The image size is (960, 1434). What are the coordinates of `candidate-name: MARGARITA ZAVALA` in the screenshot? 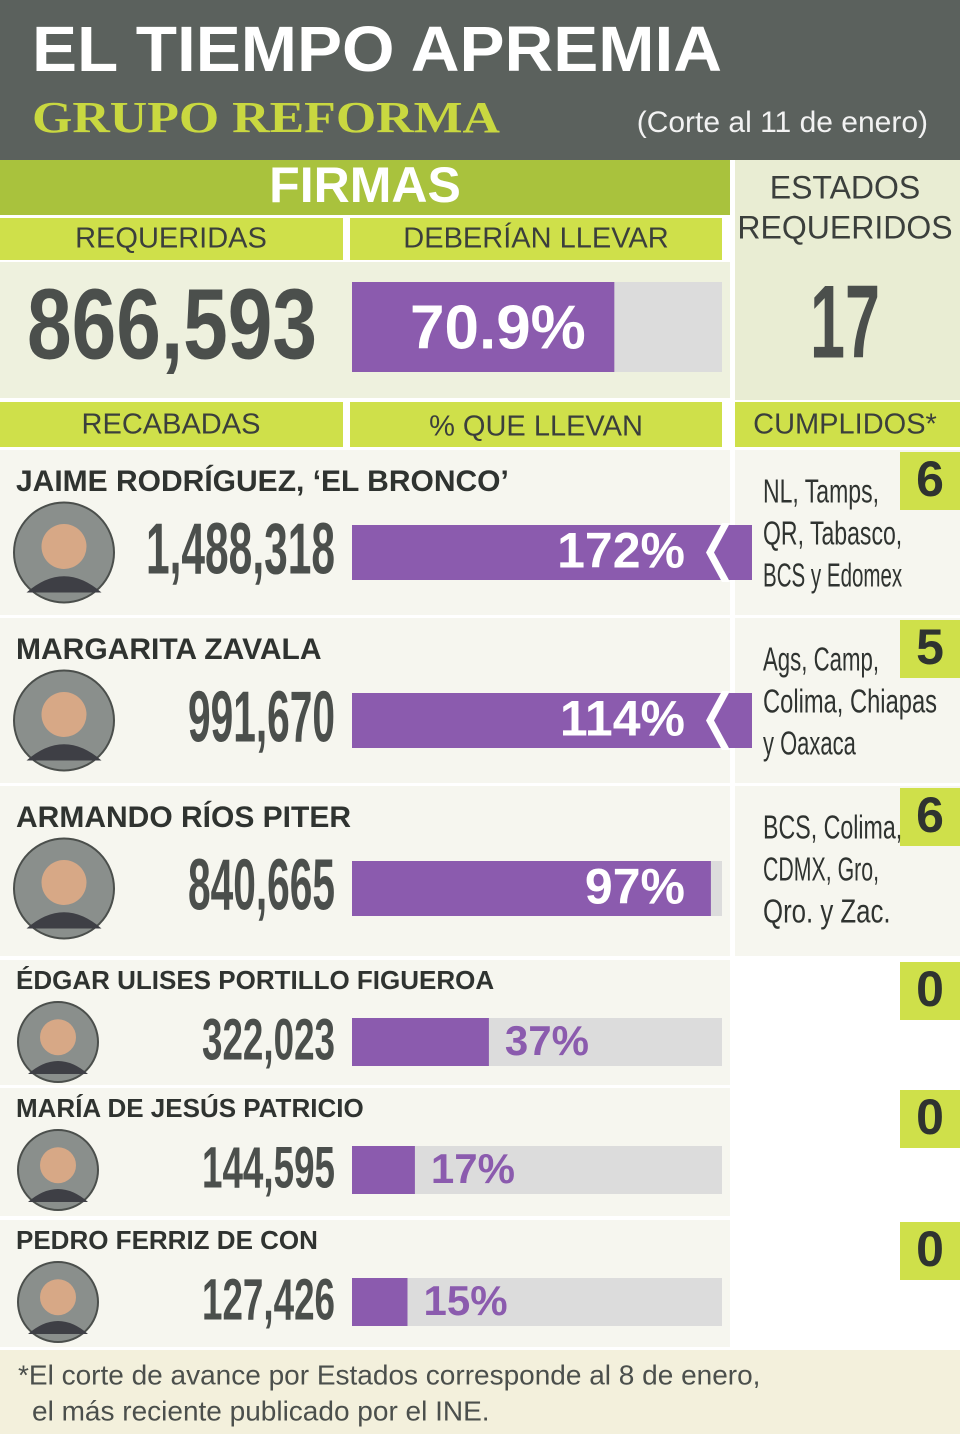 It's located at (169, 649).